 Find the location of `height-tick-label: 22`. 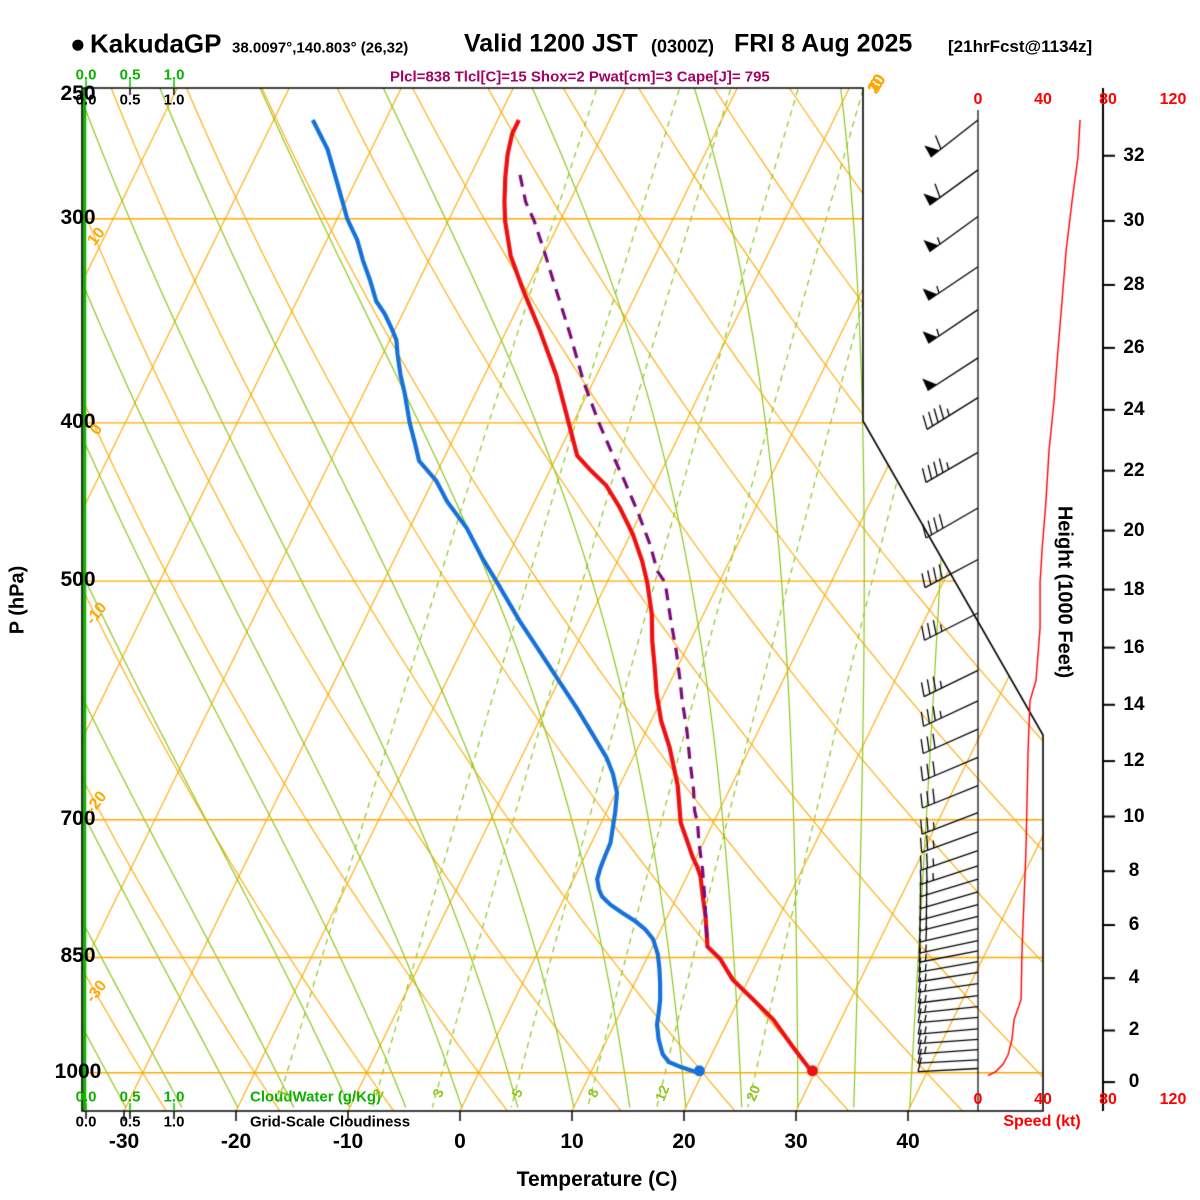

height-tick-label: 22 is located at coordinates (1134, 470).